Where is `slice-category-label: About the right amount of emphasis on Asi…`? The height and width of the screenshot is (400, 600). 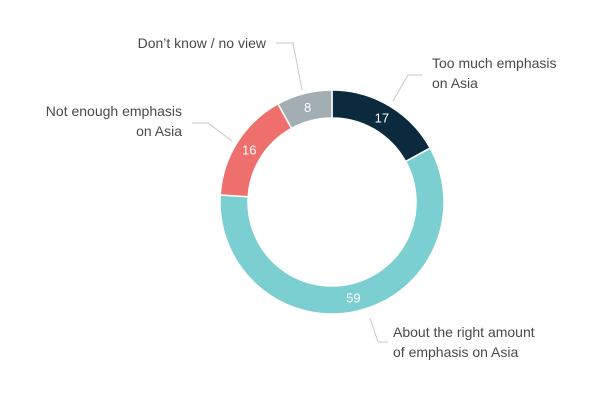
slice-category-label: About the right amount of emphasis on Asi… is located at coordinates (464, 342).